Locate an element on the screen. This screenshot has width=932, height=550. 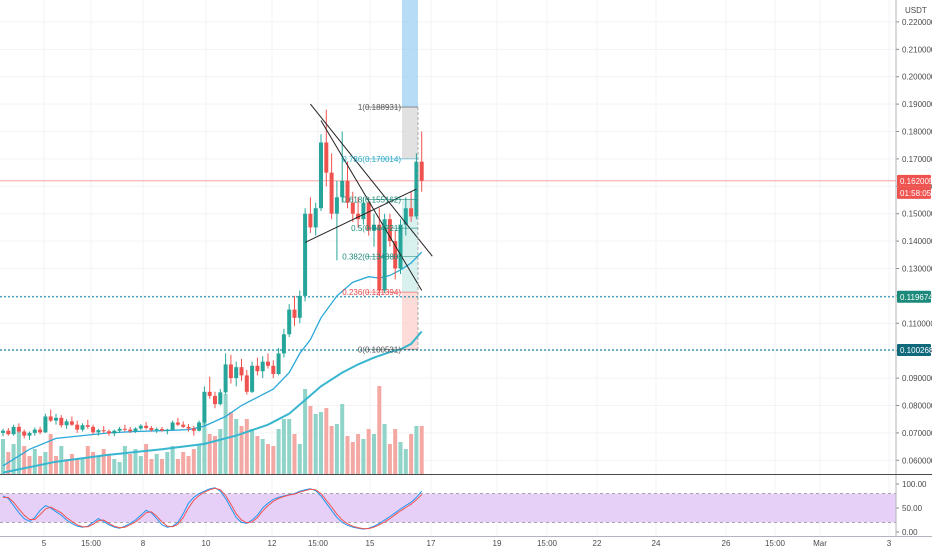
y-tick-label: 0.150000 is located at coordinates (917, 214).